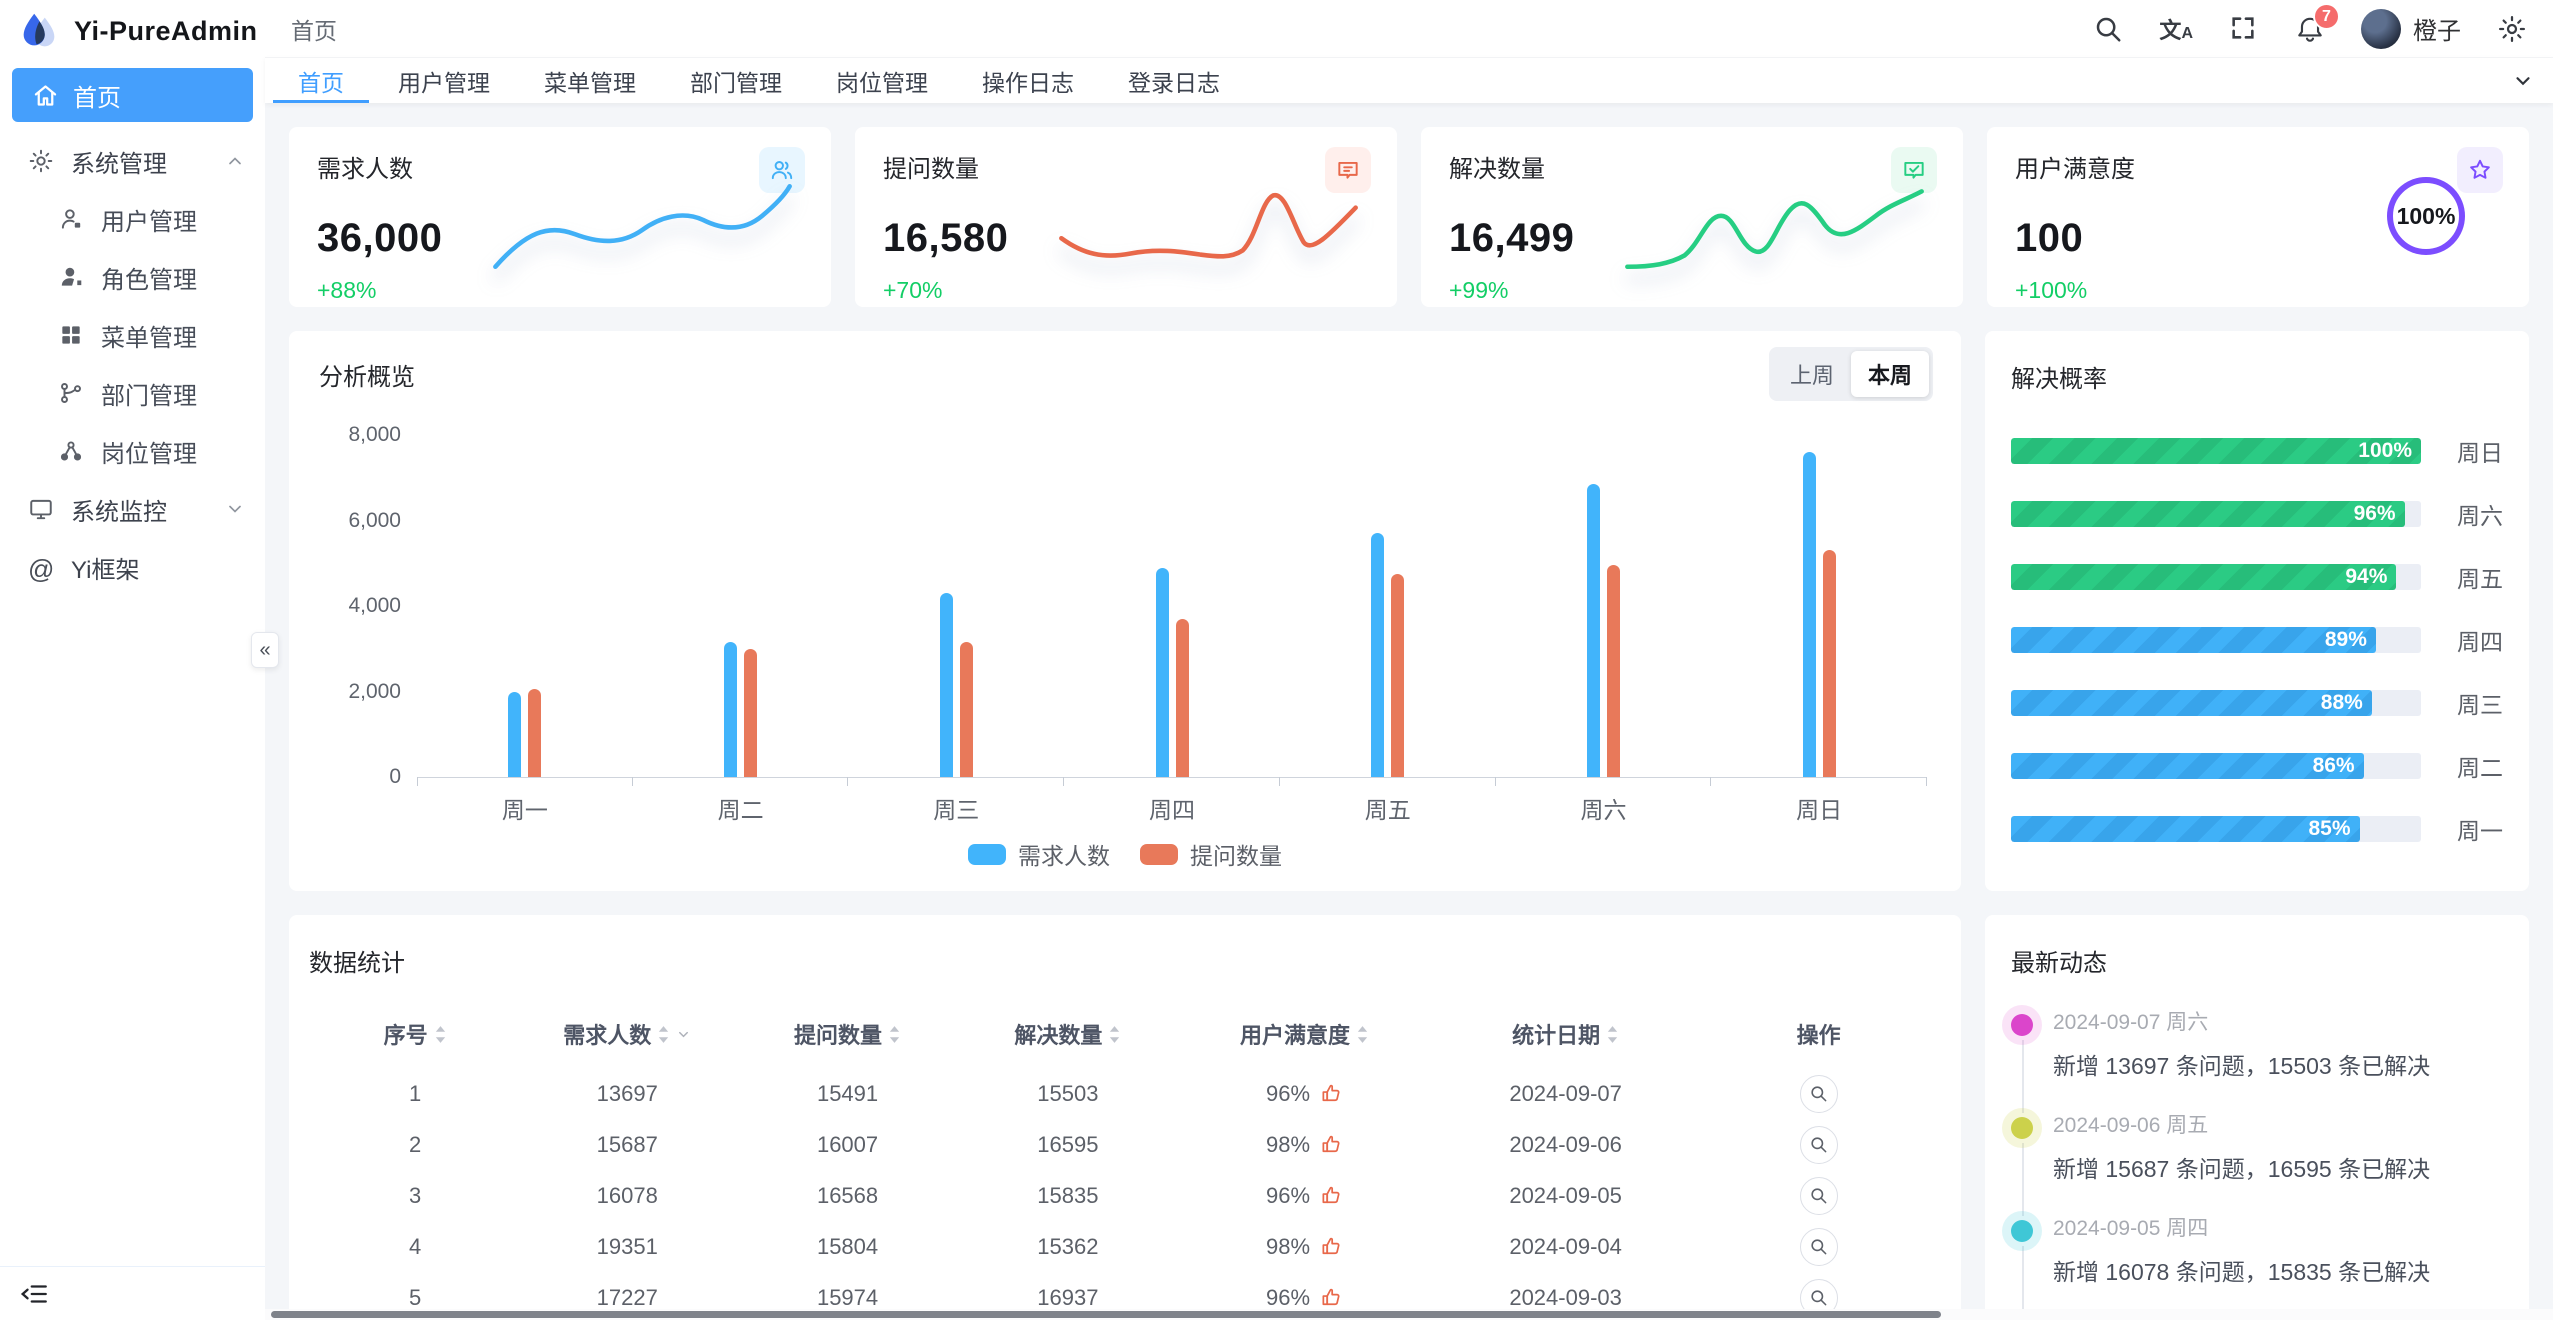 The height and width of the screenshot is (1320, 2553). I want to click on cell-demand: 13697, so click(627, 1093).